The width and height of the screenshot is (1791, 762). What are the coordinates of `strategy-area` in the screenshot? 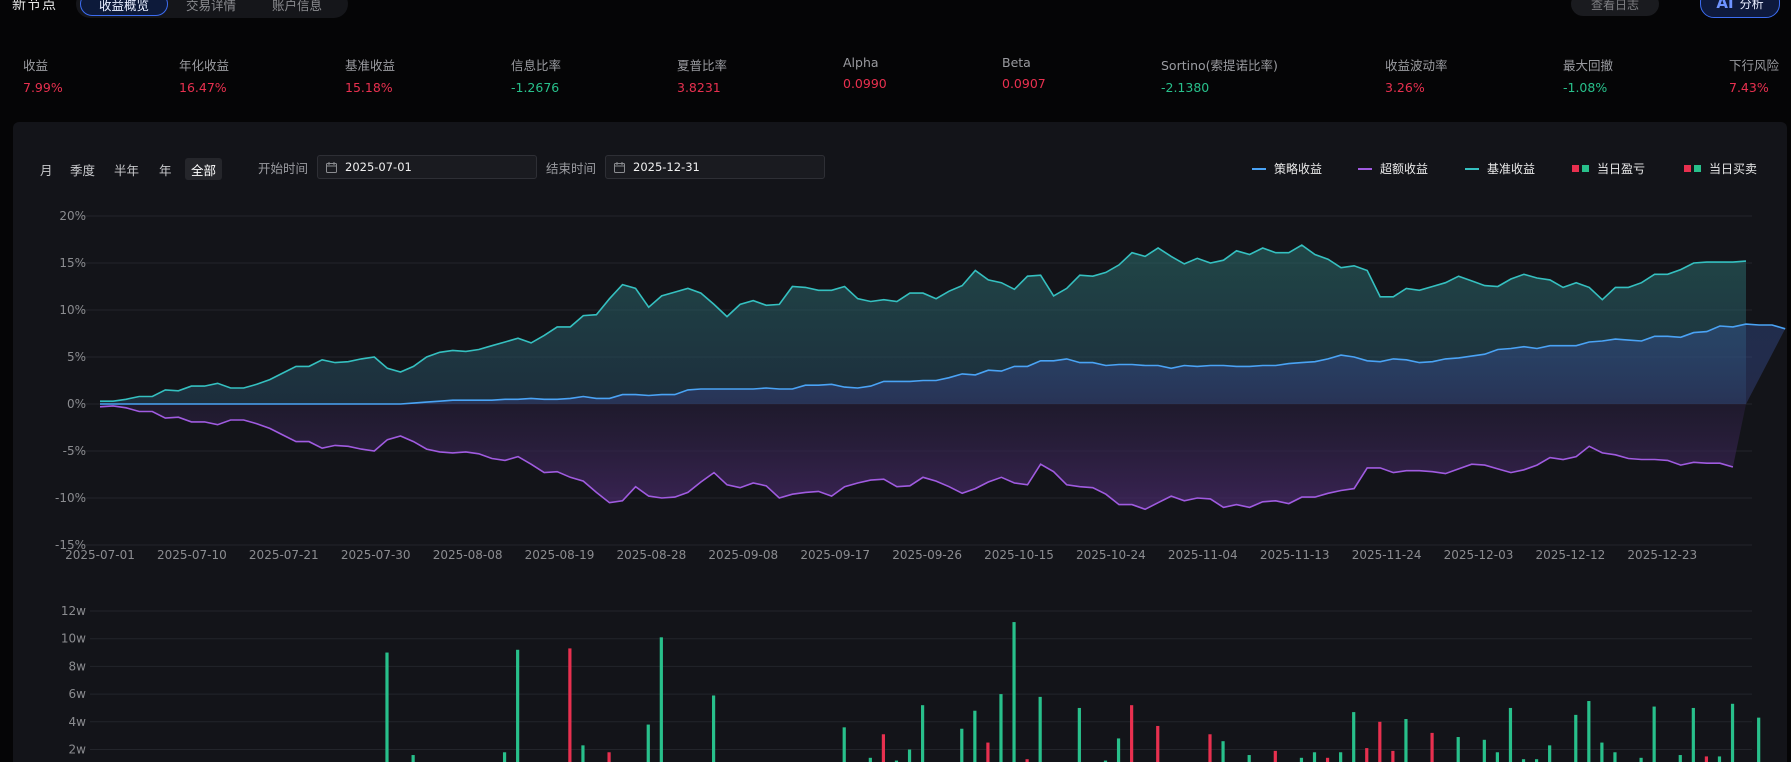 It's located at (943, 364).